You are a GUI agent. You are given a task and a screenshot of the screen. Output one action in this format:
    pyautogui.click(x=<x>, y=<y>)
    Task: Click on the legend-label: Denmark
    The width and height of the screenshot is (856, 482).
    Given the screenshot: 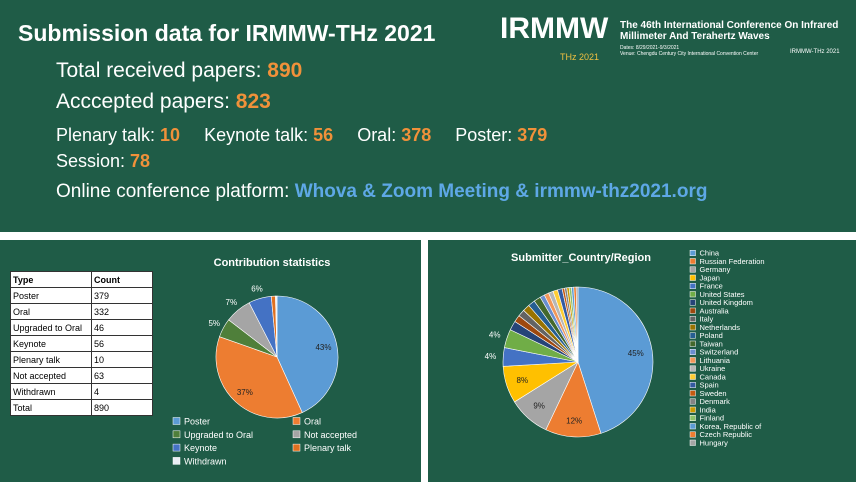 What is the action you would take?
    pyautogui.click(x=715, y=401)
    